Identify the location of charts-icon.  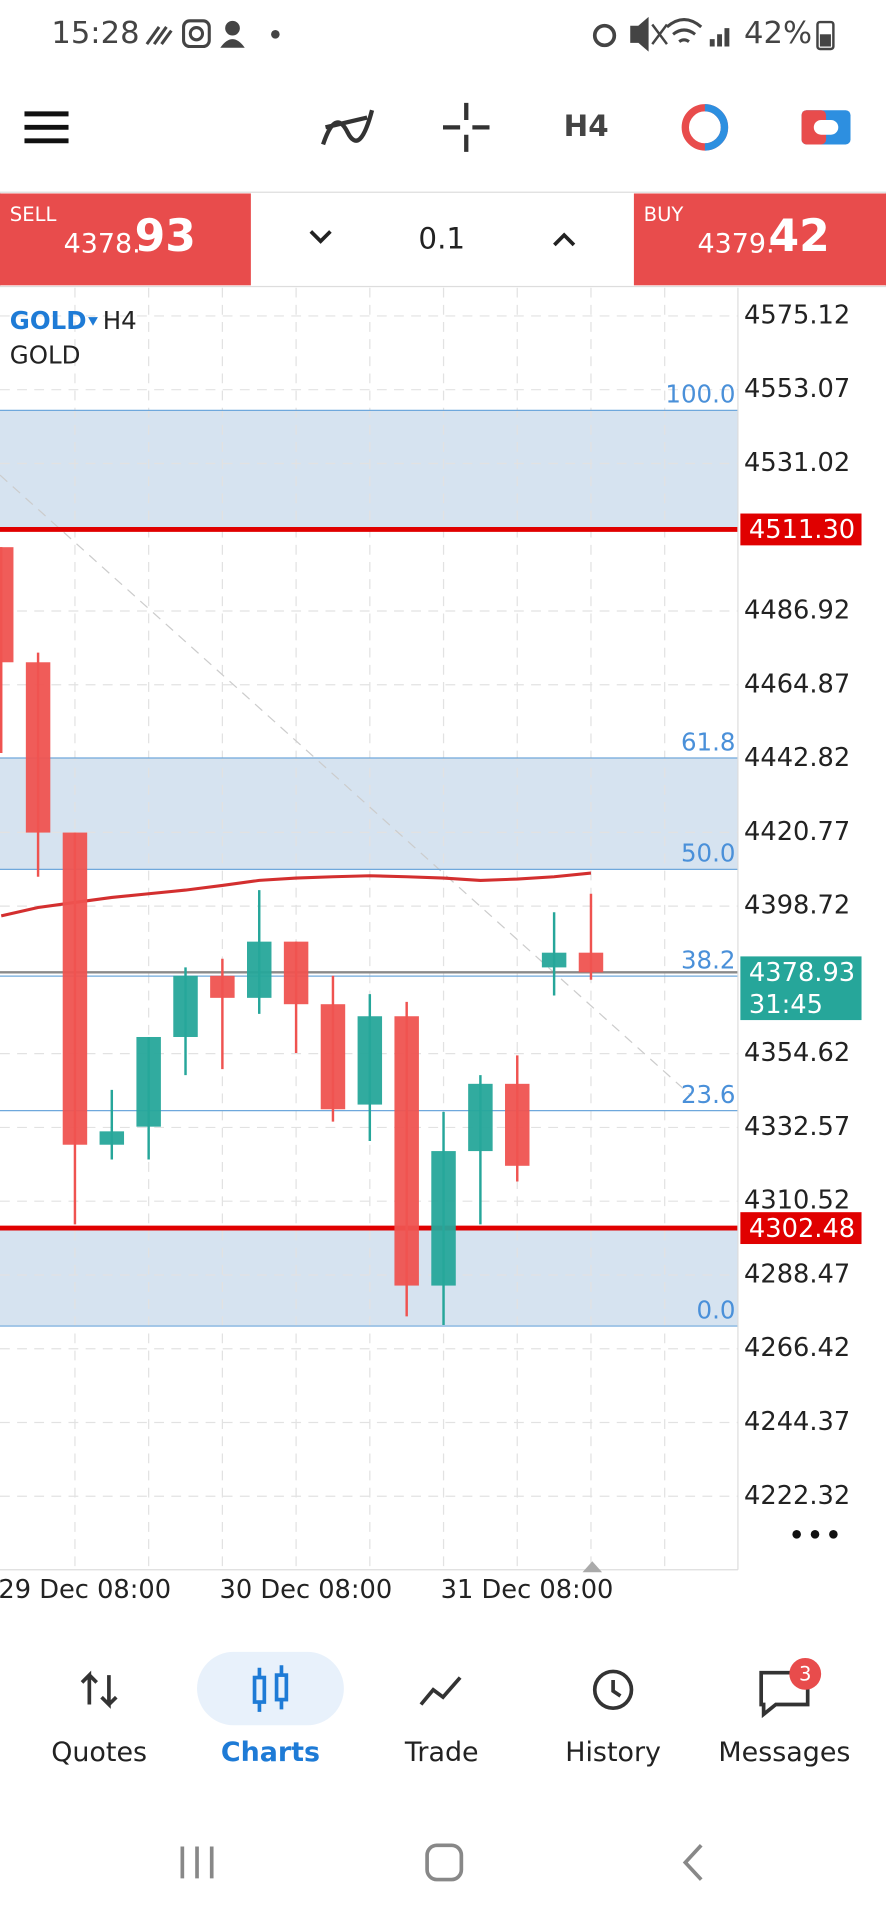
(270, 1688).